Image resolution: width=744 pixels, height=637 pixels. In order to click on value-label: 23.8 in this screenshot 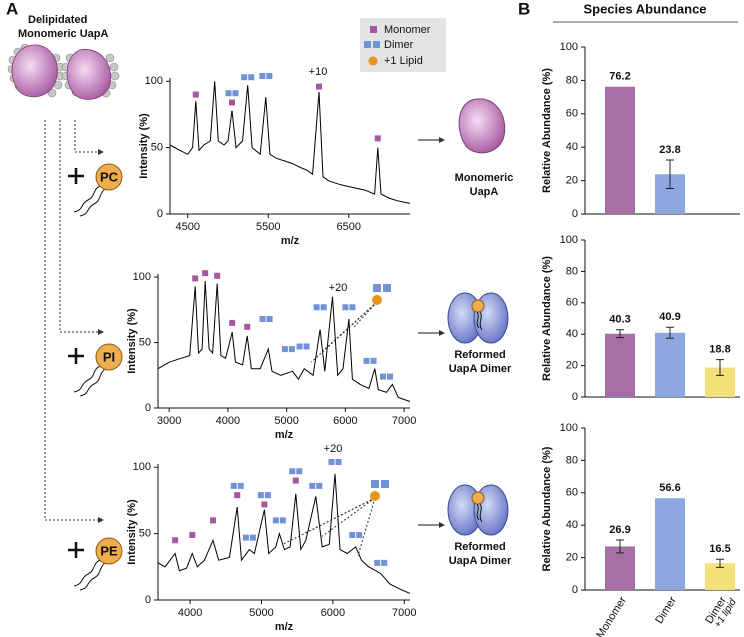, I will do `click(669, 150)`.